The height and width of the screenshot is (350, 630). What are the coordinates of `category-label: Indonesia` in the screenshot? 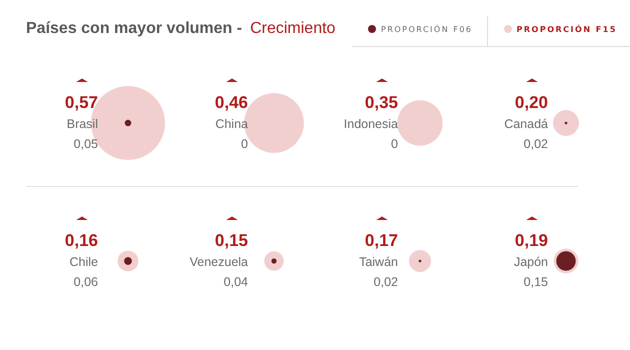 It's located at (371, 124).